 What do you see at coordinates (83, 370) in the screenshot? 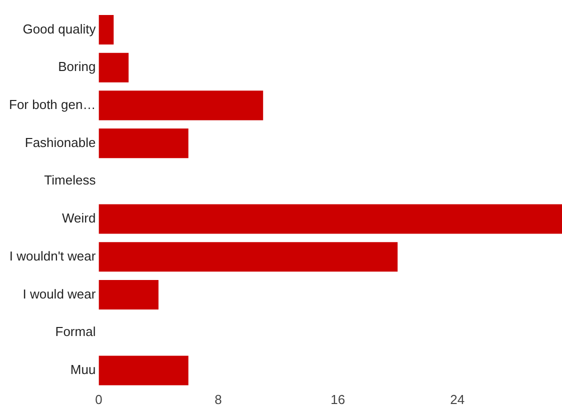
I see `y-tick-label: Muu` at bounding box center [83, 370].